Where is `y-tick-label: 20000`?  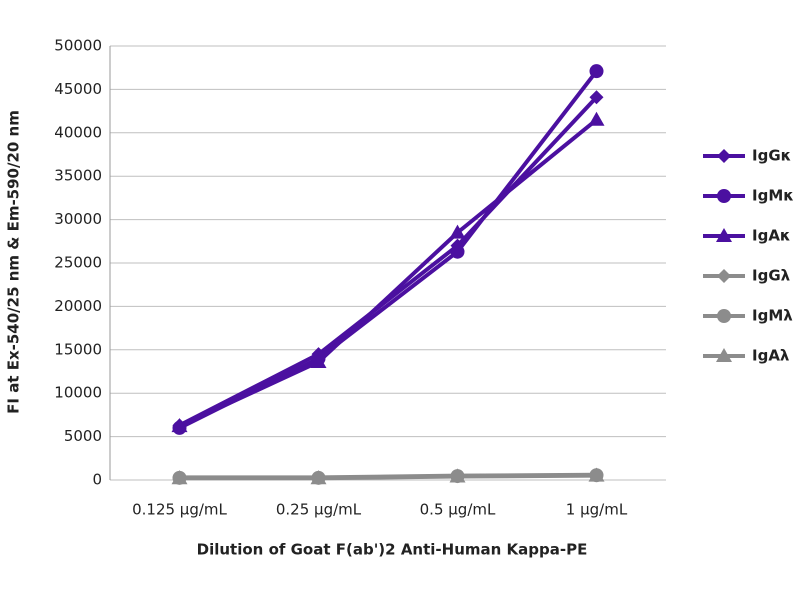 y-tick-label: 20000 is located at coordinates (78, 306).